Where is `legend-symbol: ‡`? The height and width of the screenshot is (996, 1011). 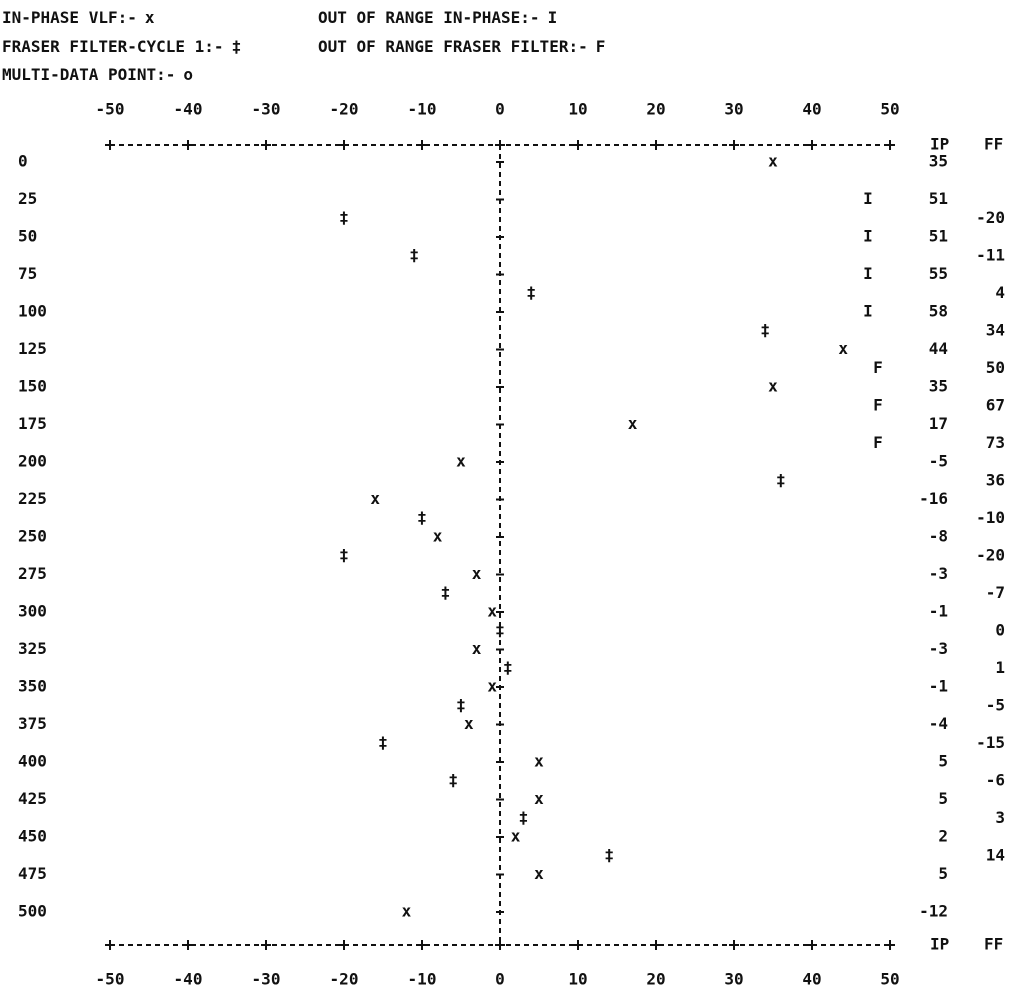 legend-symbol: ‡ is located at coordinates (237, 46).